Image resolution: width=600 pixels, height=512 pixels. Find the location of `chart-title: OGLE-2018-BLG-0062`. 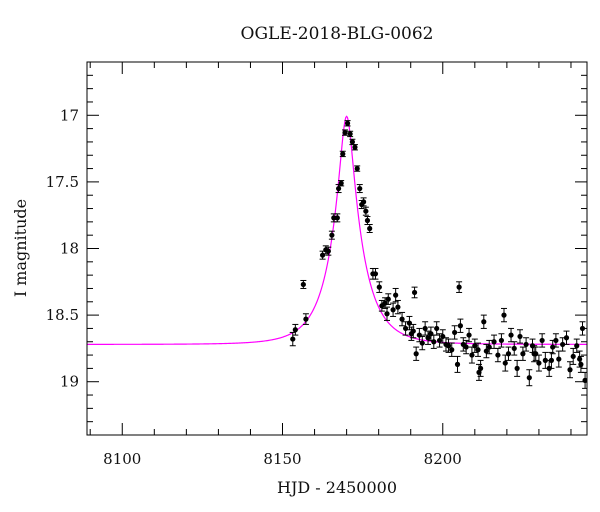

chart-title: OGLE-2018-BLG-0062 is located at coordinates (337, 34).